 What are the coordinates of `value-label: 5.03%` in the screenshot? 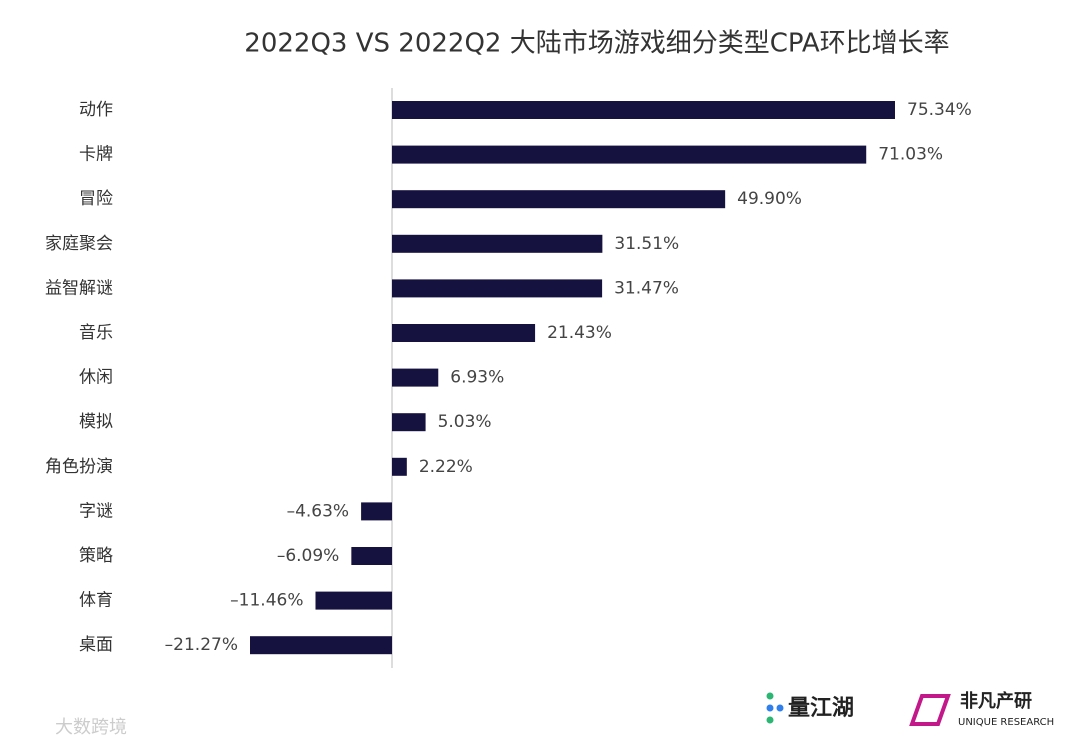 It's located at (465, 422).